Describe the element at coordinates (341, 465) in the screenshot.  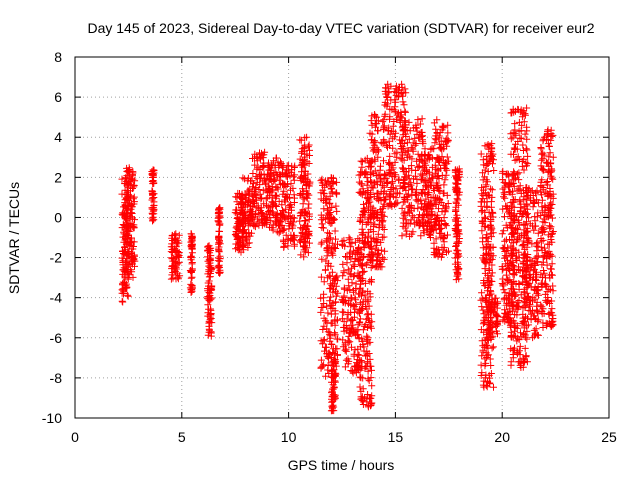
I see `x-axis-label: GPS time / hours` at that location.